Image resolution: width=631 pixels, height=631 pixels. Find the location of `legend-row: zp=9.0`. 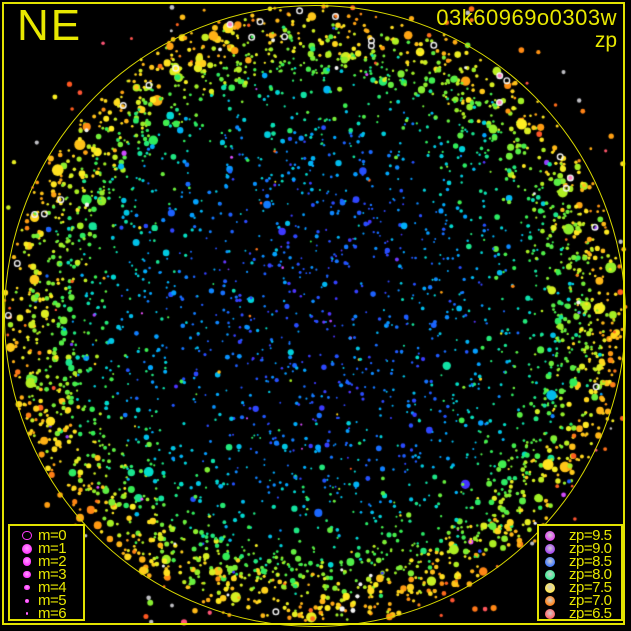

legend-row: zp=9.0 is located at coordinates (580, 548).